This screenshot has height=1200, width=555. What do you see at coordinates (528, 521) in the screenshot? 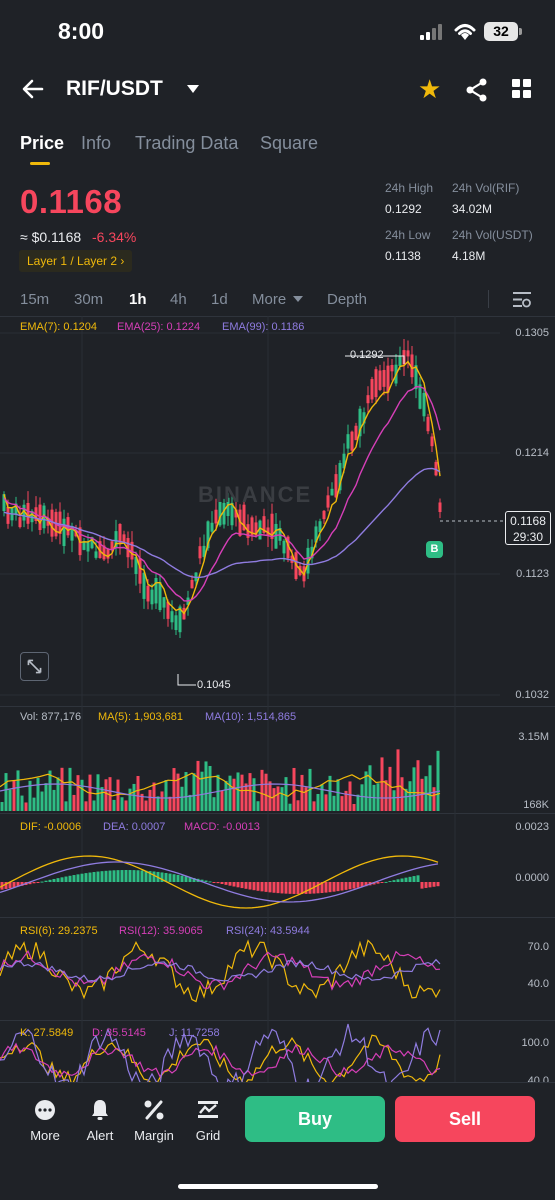
I see `current-price-value: 0.1168` at bounding box center [528, 521].